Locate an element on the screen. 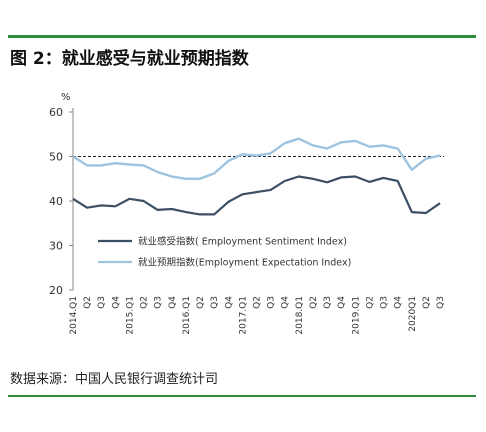  series-line-expectation is located at coordinates (256, 159).